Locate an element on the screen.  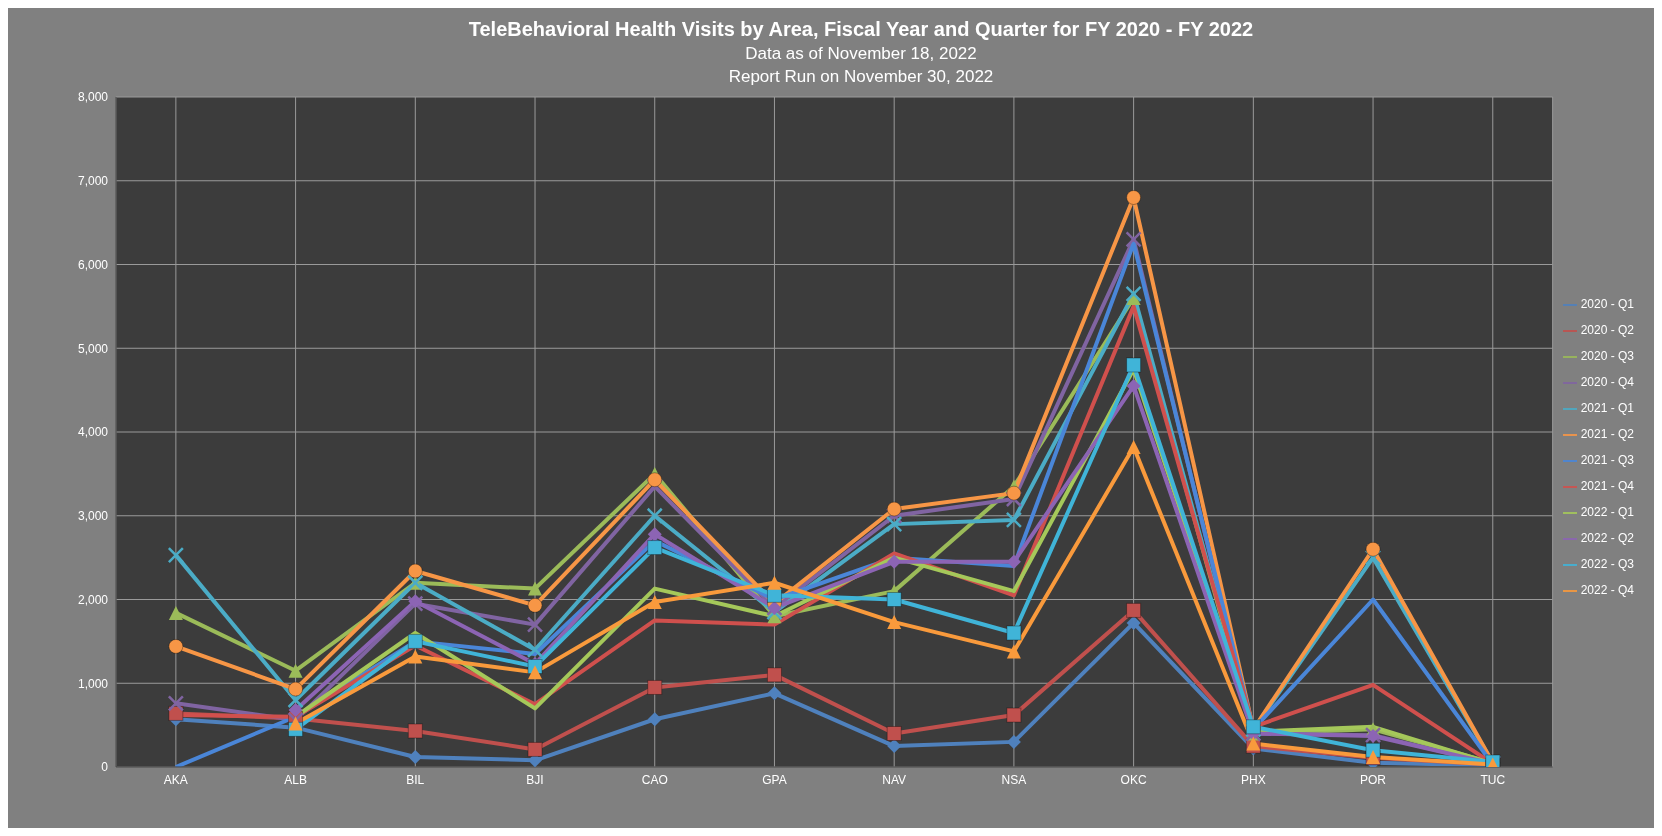
x-tick-label: OKC is located at coordinates (1133, 779).